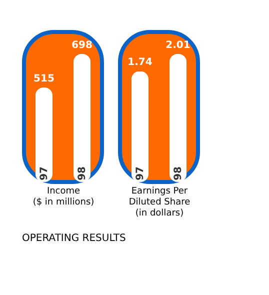  What do you see at coordinates (178, 45) in the screenshot?
I see `data-label: 2.01` at bounding box center [178, 45].